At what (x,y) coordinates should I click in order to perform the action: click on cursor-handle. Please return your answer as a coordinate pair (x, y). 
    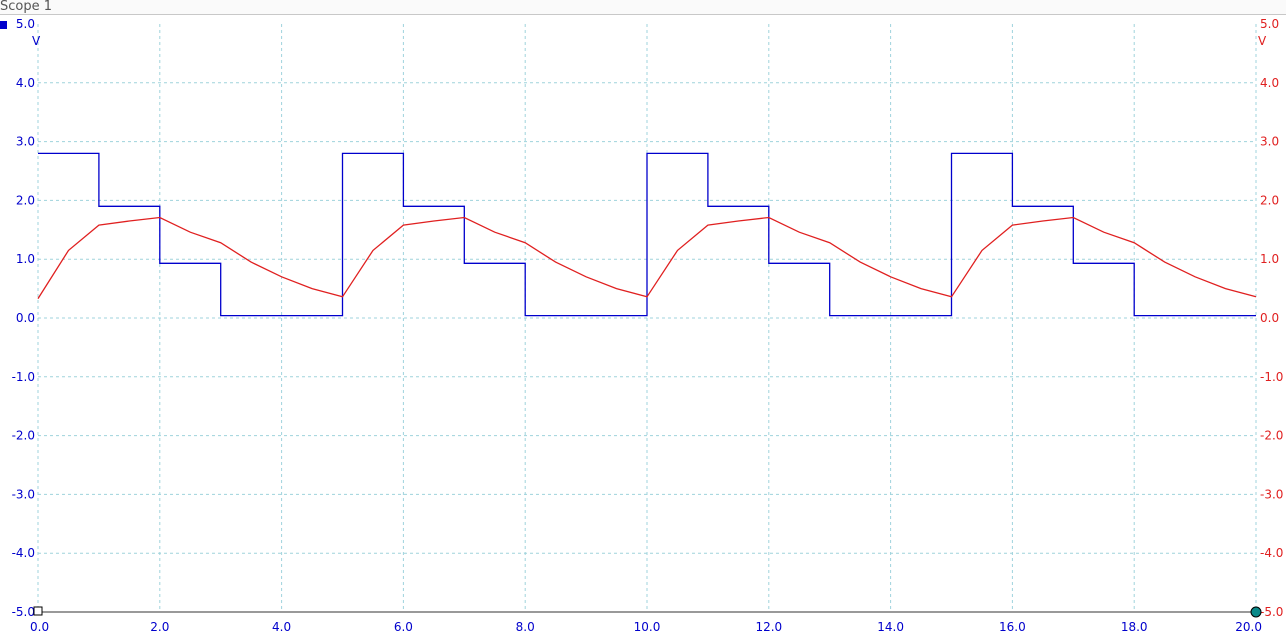
    Looking at the image, I should click on (1256, 612).